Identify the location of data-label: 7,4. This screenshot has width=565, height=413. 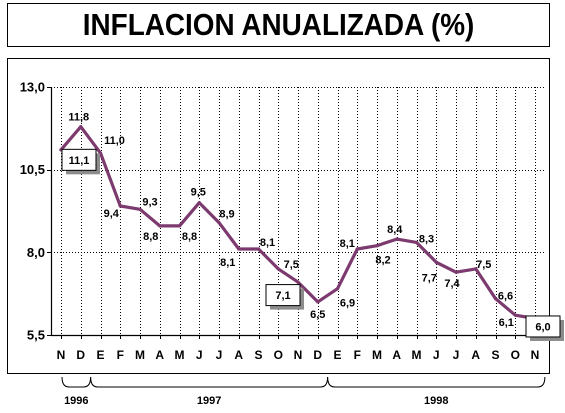
(452, 284).